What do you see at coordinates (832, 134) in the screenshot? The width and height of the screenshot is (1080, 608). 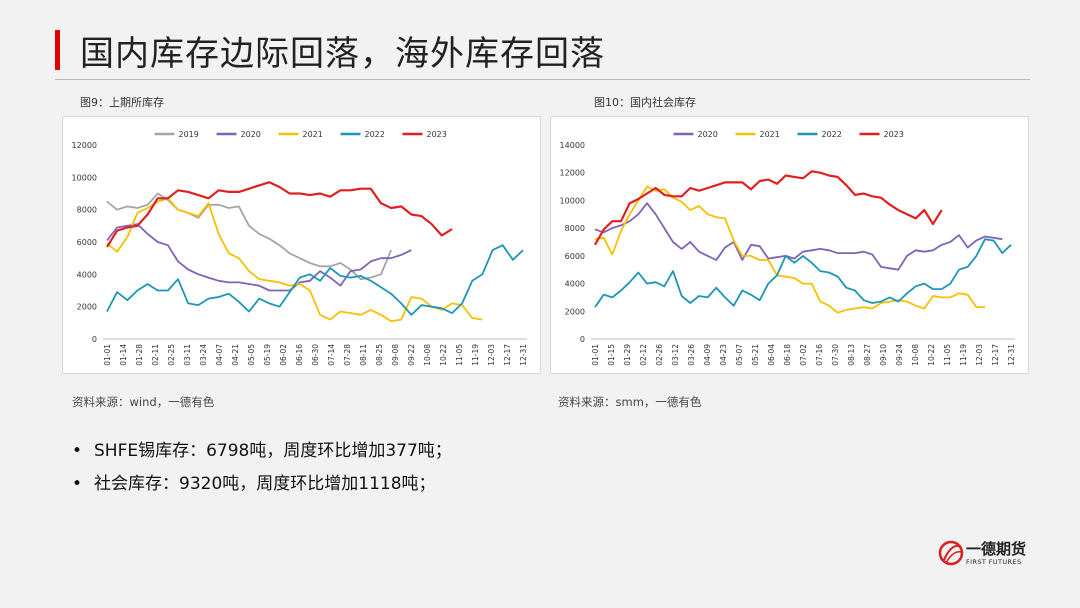 I see `chart2-legend-label: 2022` at bounding box center [832, 134].